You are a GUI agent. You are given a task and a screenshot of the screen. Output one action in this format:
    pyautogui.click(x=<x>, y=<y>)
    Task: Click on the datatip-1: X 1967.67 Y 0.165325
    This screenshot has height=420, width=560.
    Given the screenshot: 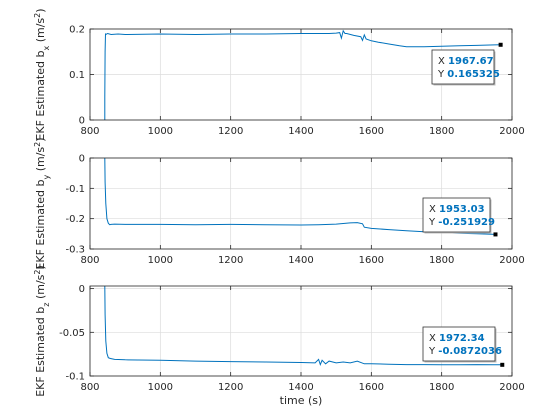 What is the action you would take?
    pyautogui.click(x=467, y=64)
    